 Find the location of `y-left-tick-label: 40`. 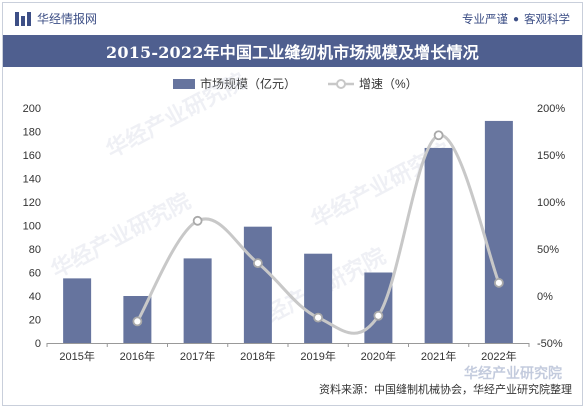

y-left-tick-label: 40 is located at coordinates (35, 297).